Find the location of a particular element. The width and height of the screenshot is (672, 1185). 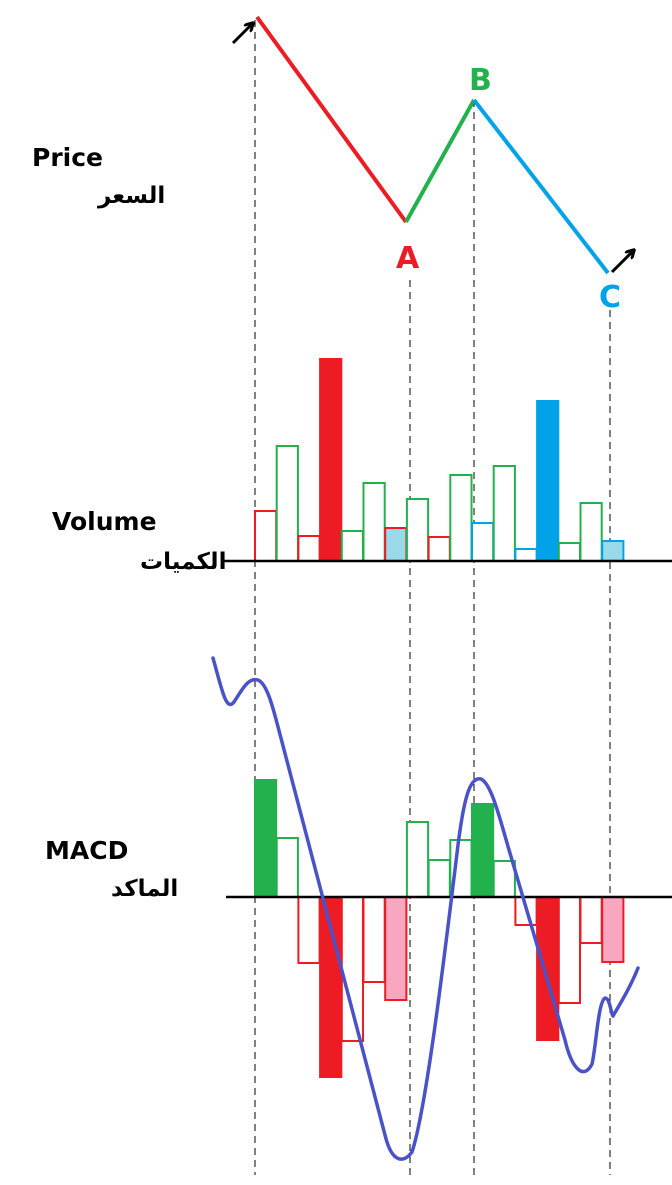

macd-label-arabic: الماكد is located at coordinates (144, 889).